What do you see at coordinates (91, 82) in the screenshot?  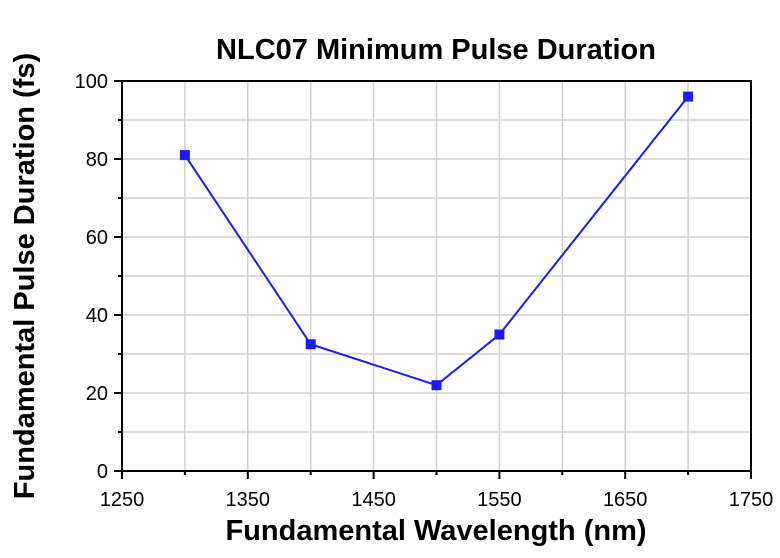 I see `y-tick-label: 100` at bounding box center [91, 82].